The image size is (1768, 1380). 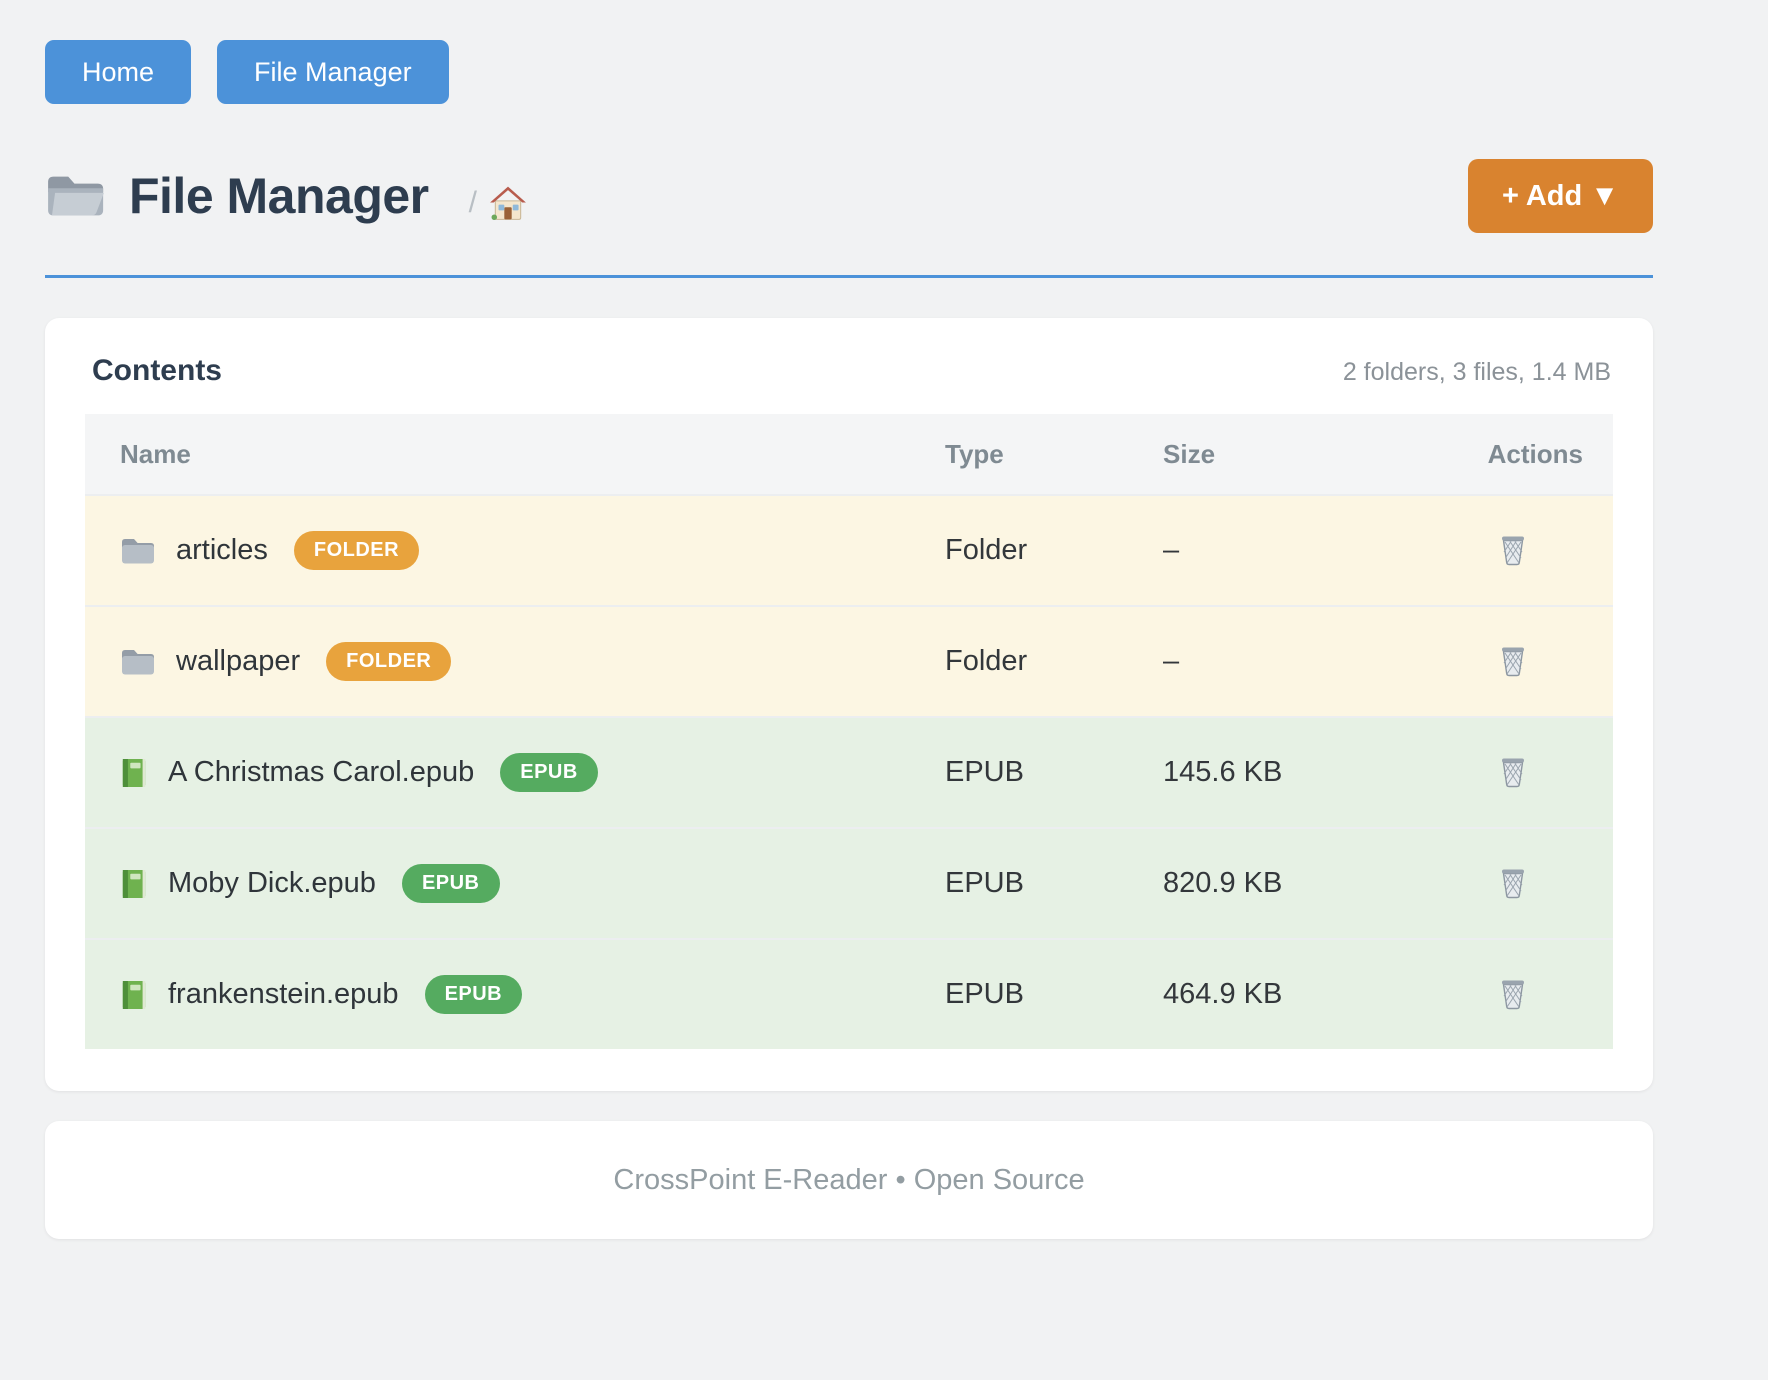 I want to click on file-manager-button: File Manager, so click(x=333, y=72).